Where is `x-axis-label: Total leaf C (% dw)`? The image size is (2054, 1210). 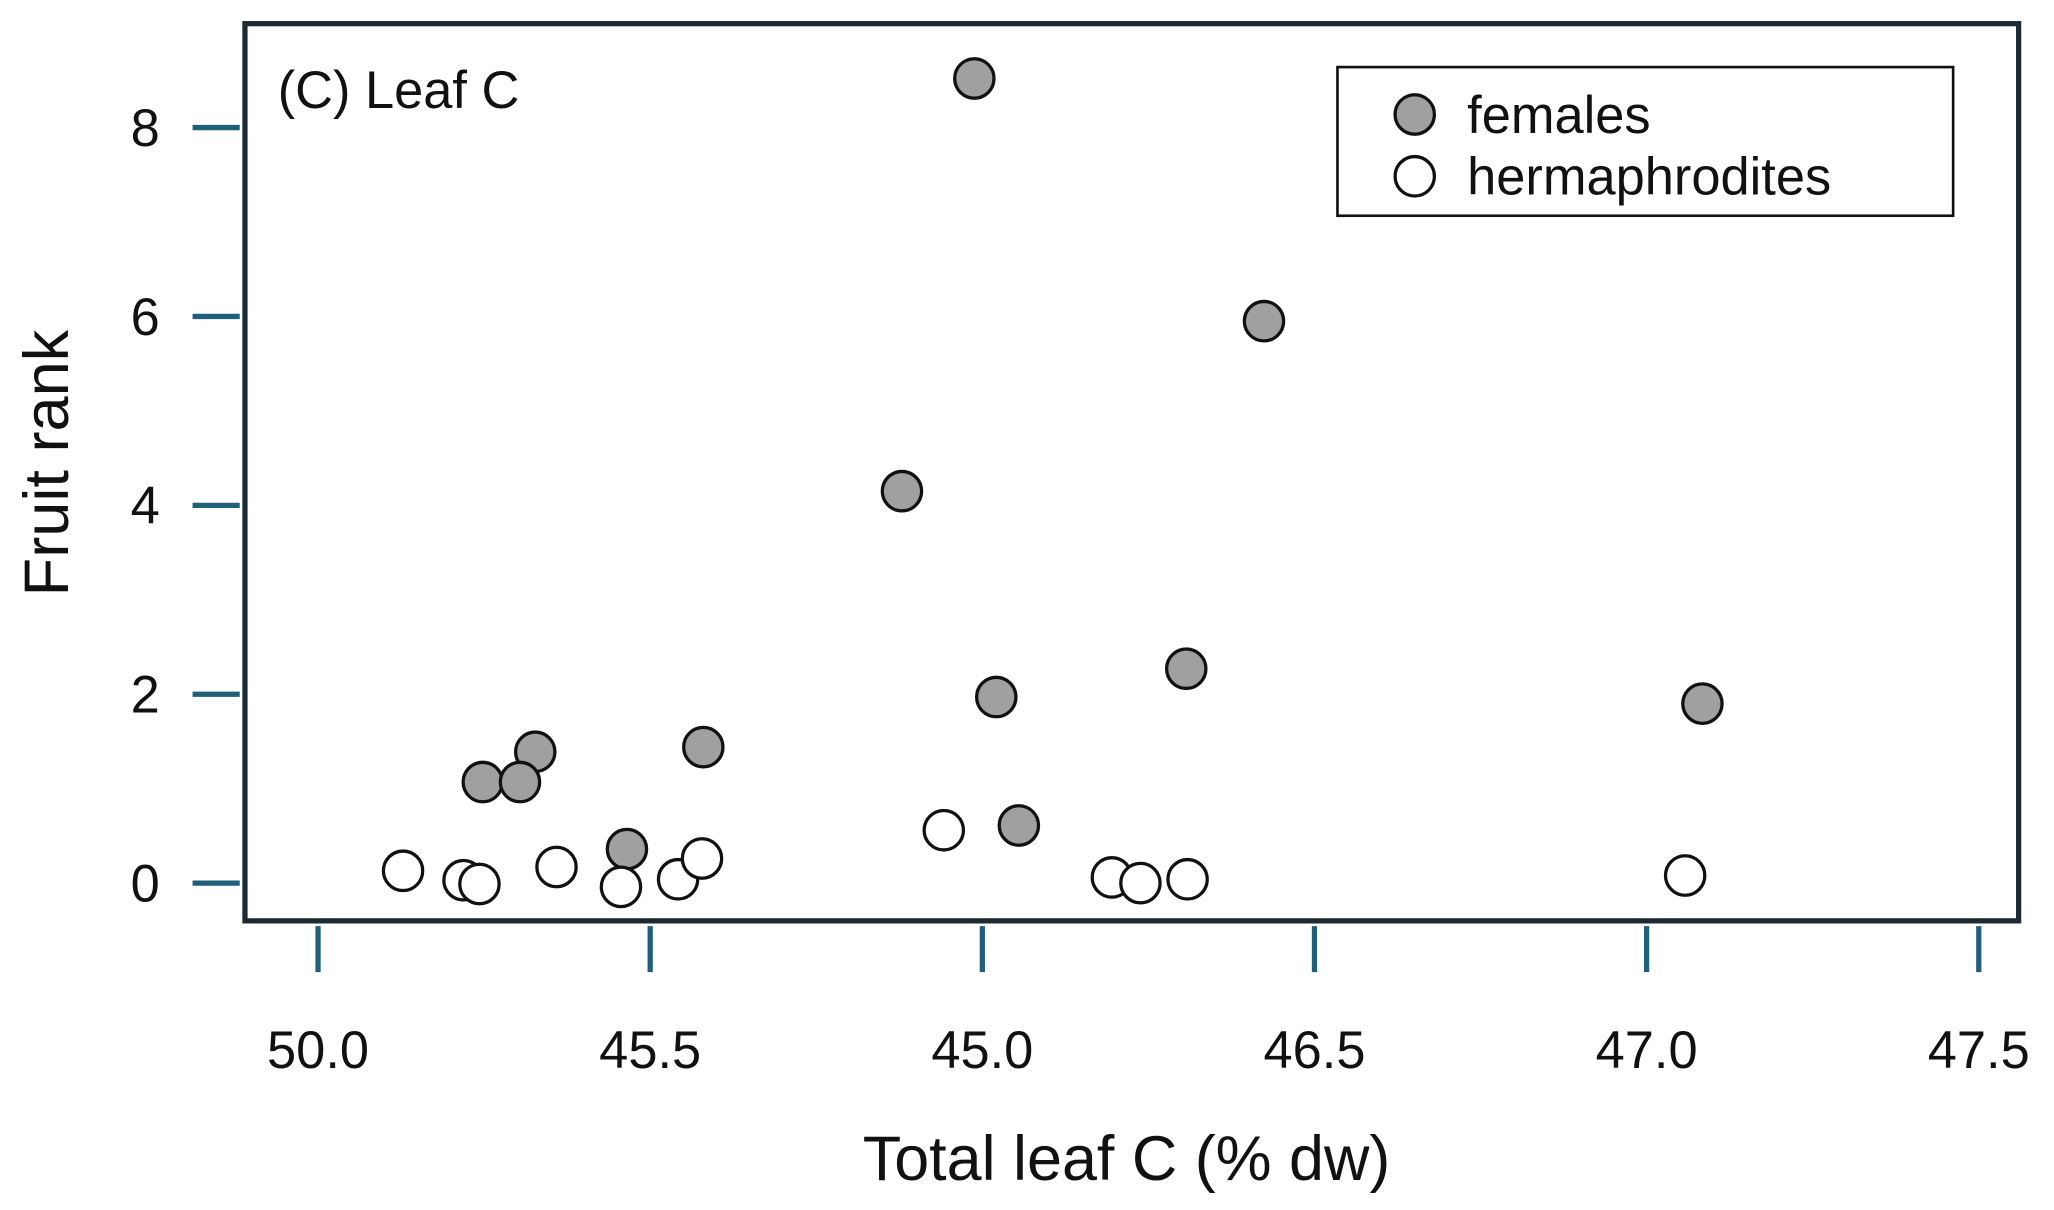
x-axis-label: Total leaf C (% dw) is located at coordinates (1127, 1159).